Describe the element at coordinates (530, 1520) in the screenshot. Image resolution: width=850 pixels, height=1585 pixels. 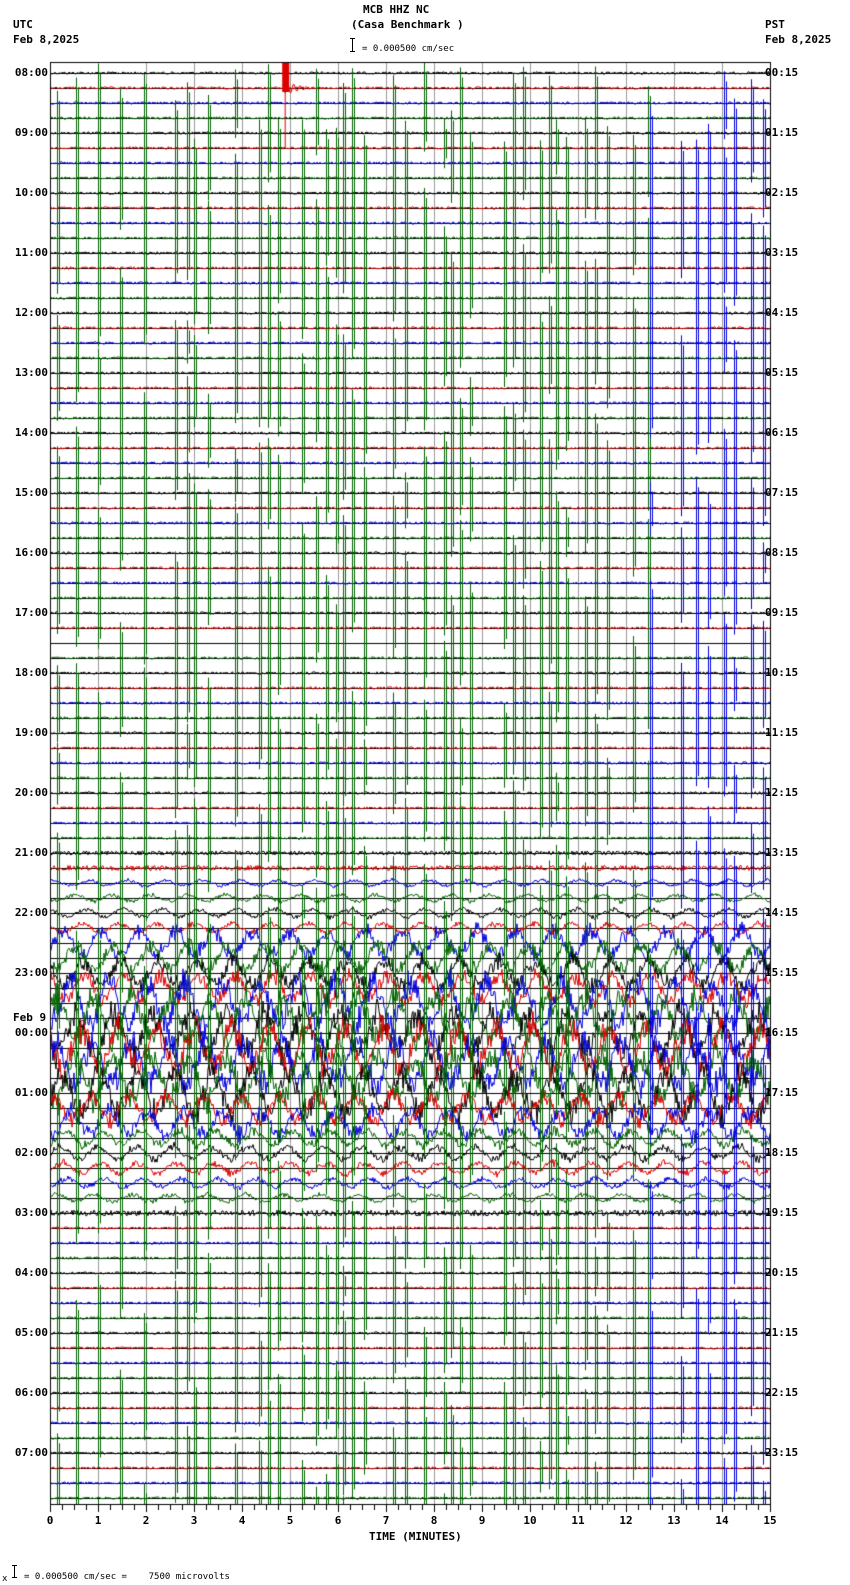
I see `x-tick-label: 10` at that location.